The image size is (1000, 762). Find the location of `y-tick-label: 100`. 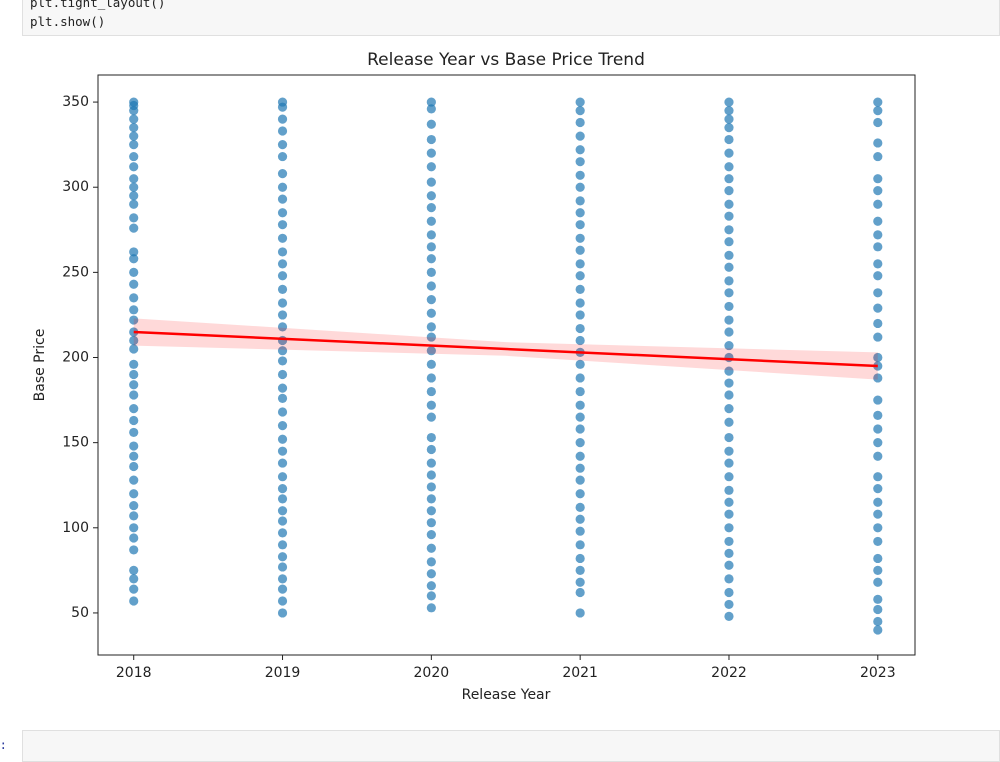

y-tick-label: 100 is located at coordinates (75, 528).